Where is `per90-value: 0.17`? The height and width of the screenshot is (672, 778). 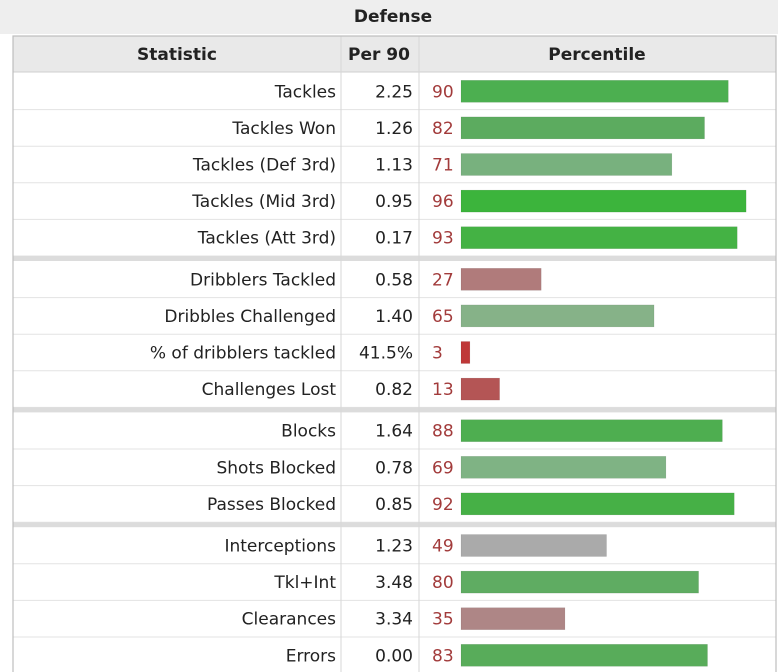 per90-value: 0.17 is located at coordinates (394, 239).